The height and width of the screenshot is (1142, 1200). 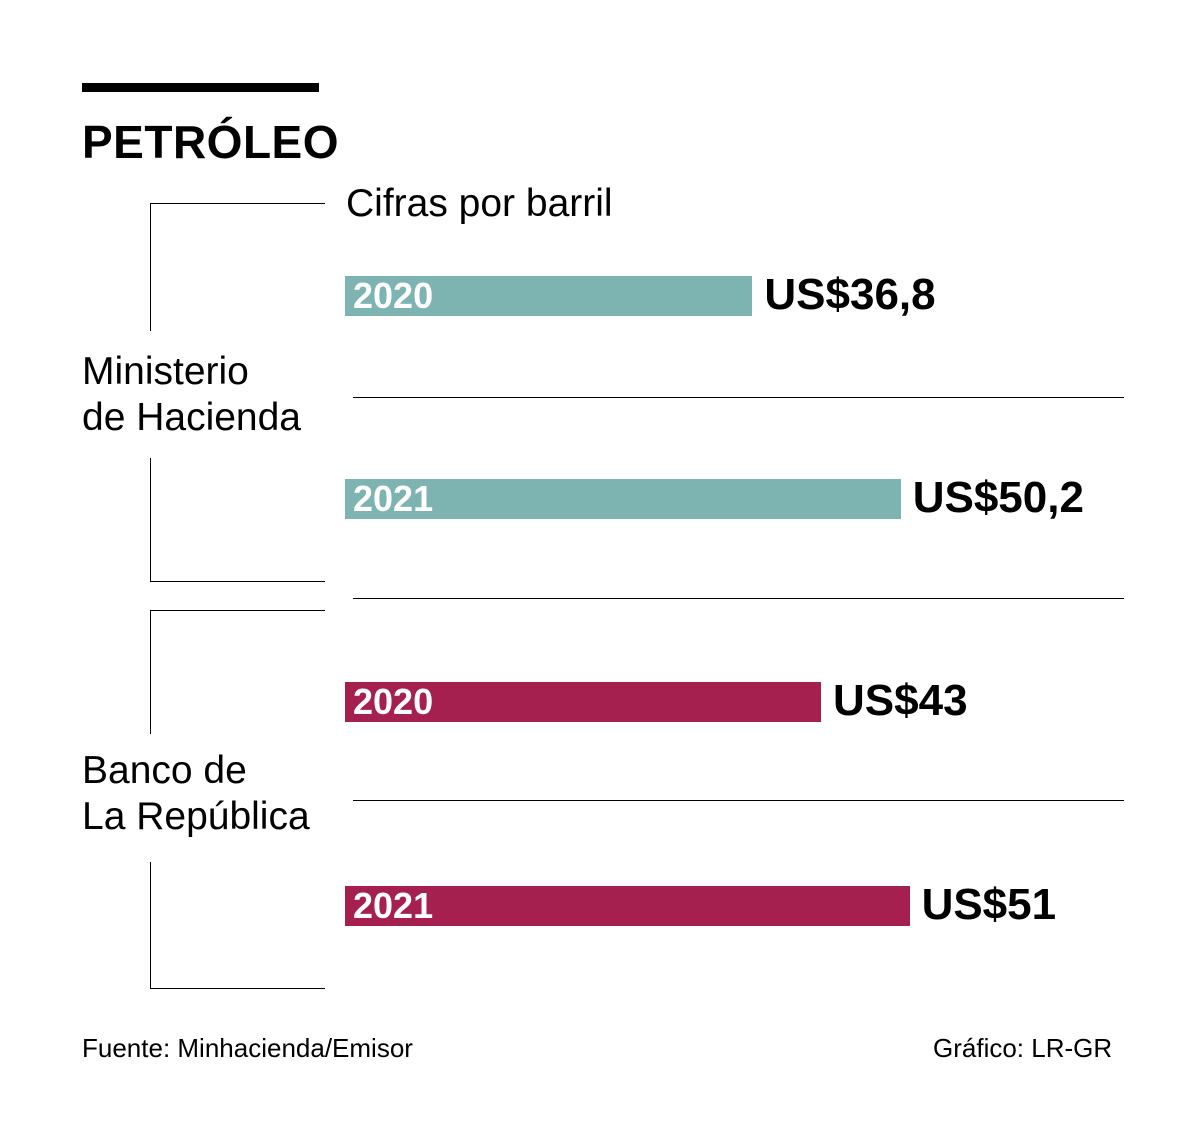 What do you see at coordinates (627, 906) in the screenshot?
I see `bar-banco-2021: 2021` at bounding box center [627, 906].